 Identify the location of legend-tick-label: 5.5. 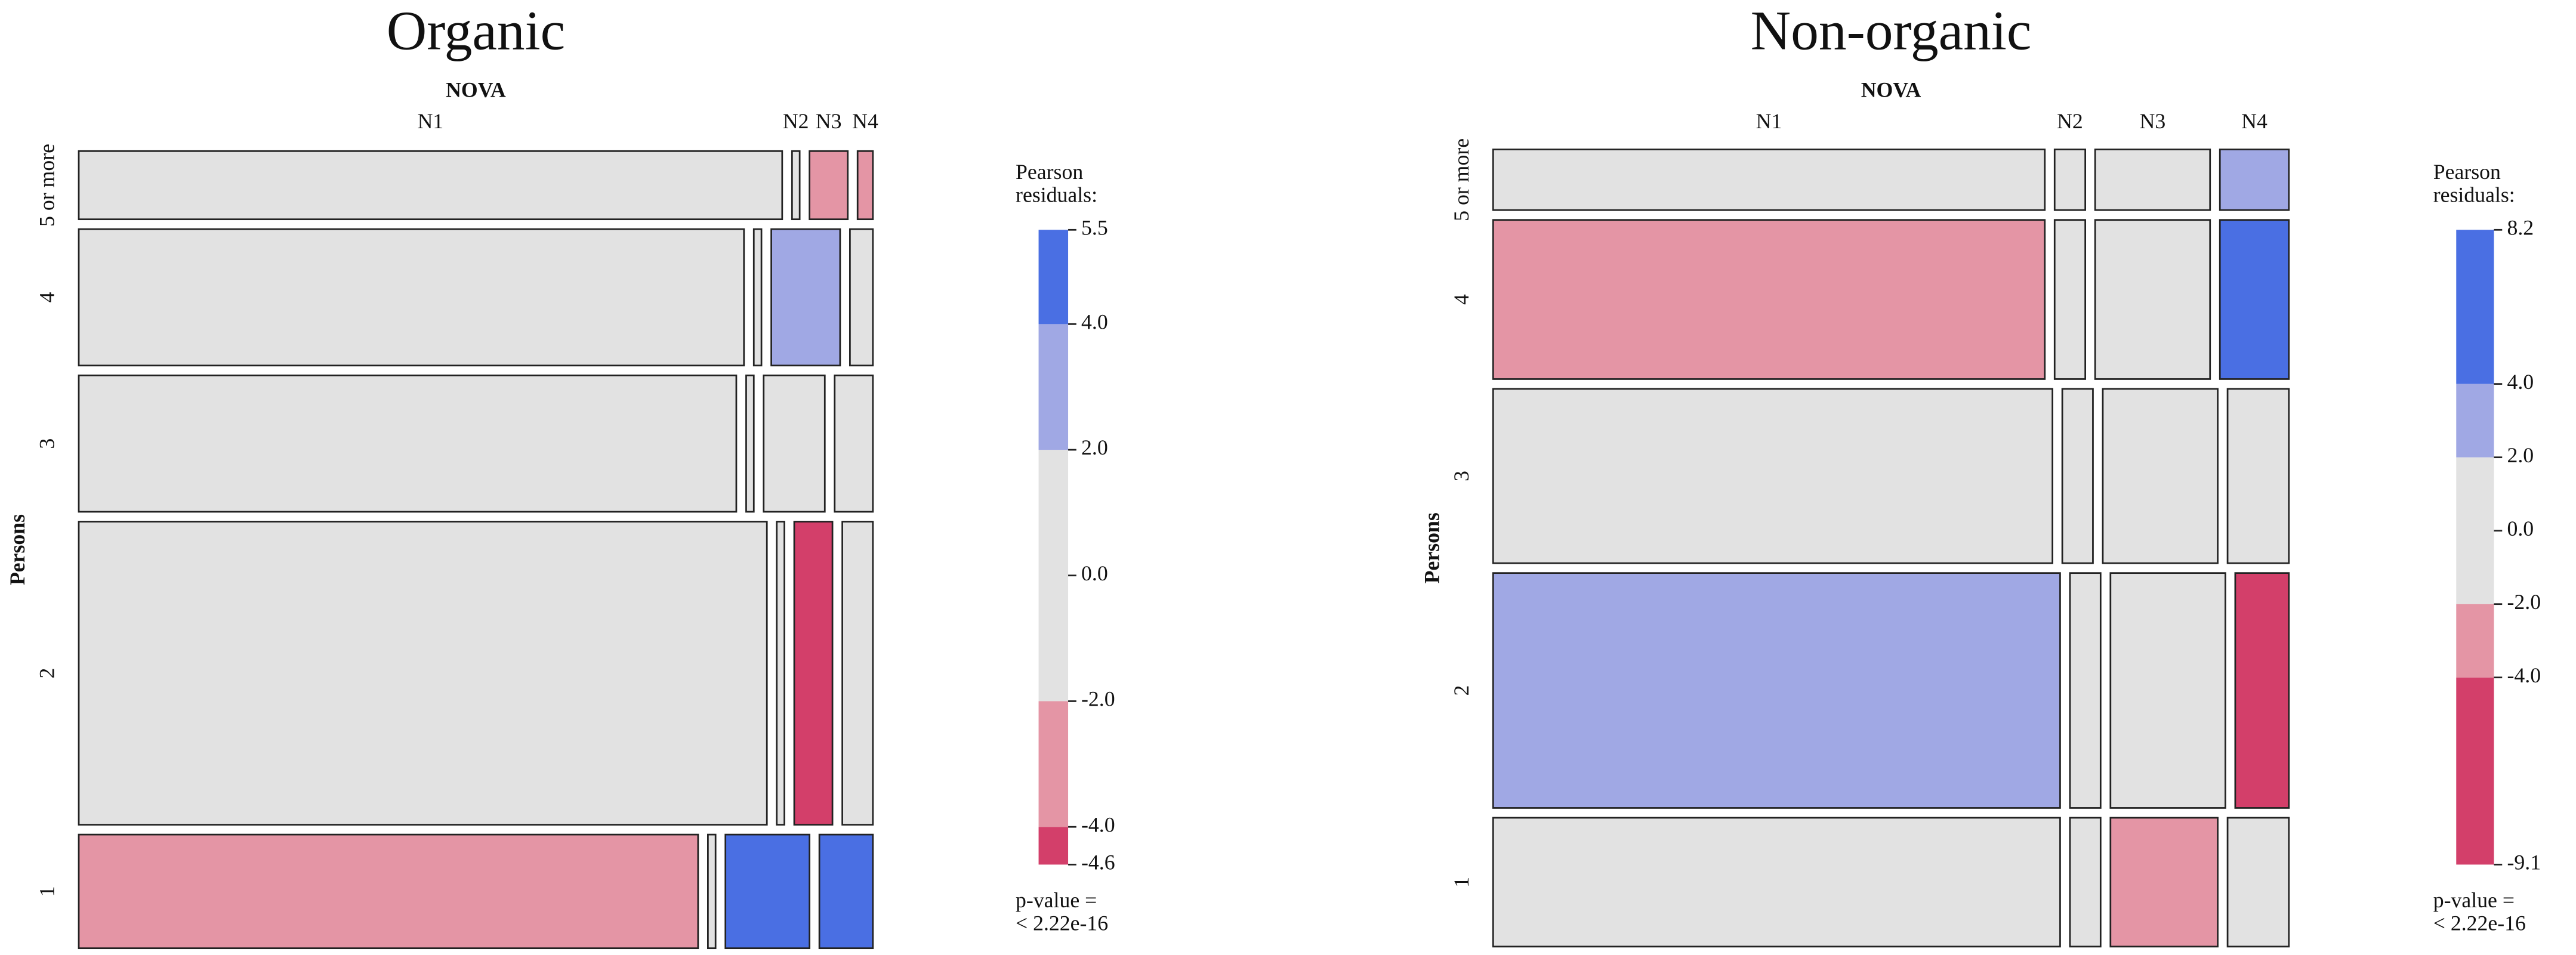
(1095, 228).